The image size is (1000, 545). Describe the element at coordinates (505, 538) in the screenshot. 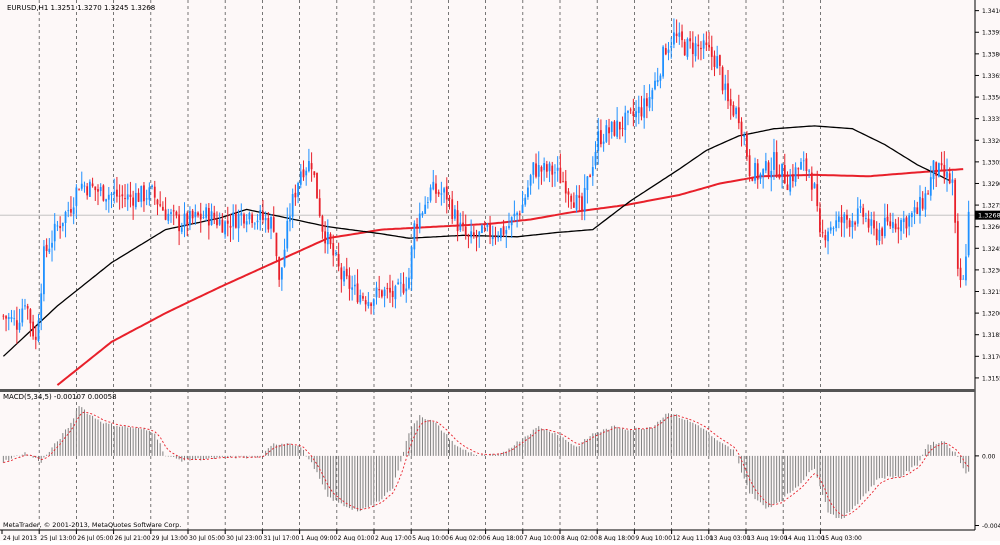

I see `x-tick-label: 6 Aug 18:00` at that location.